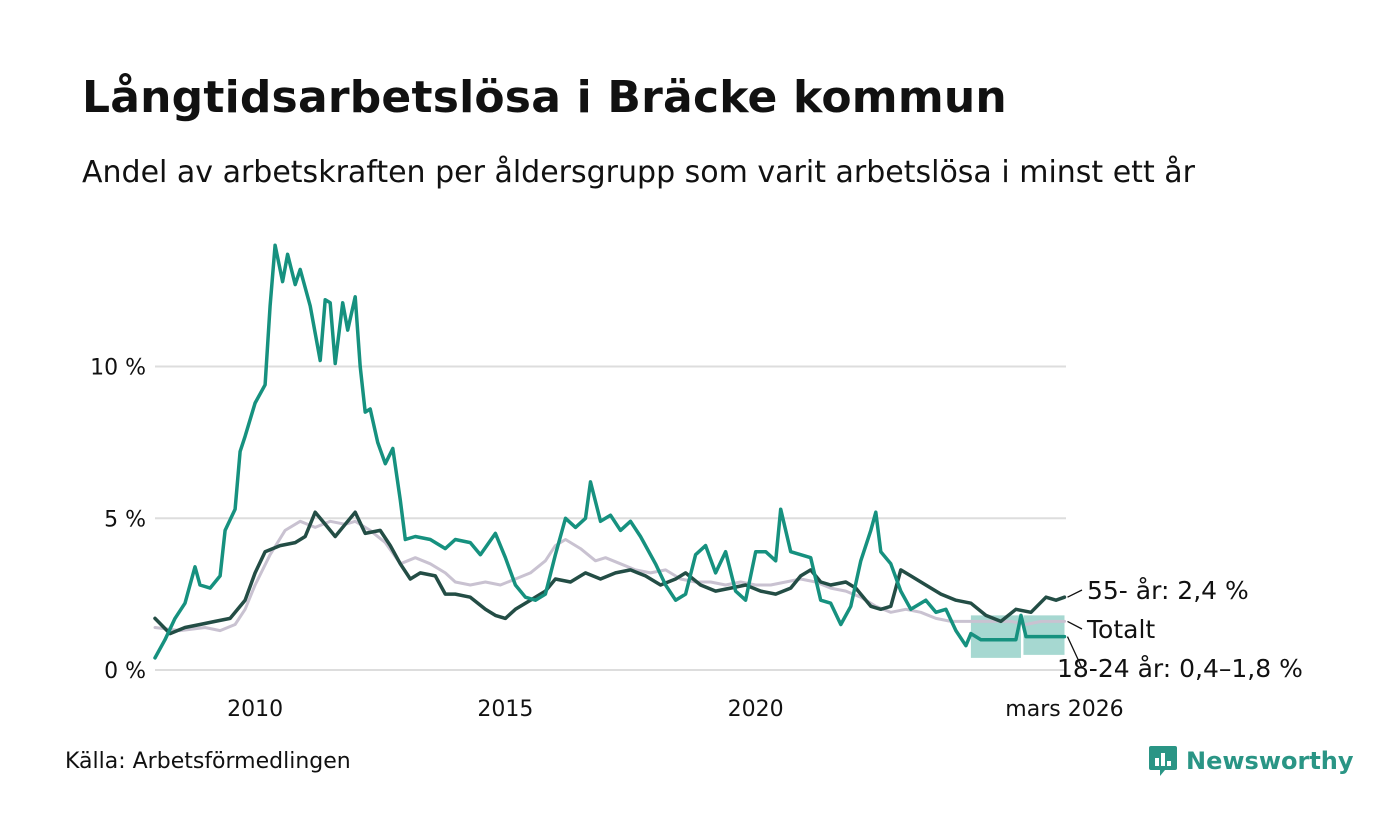 The height and width of the screenshot is (840, 1400). I want to click on x-tick-label: 2010, so click(255, 709).